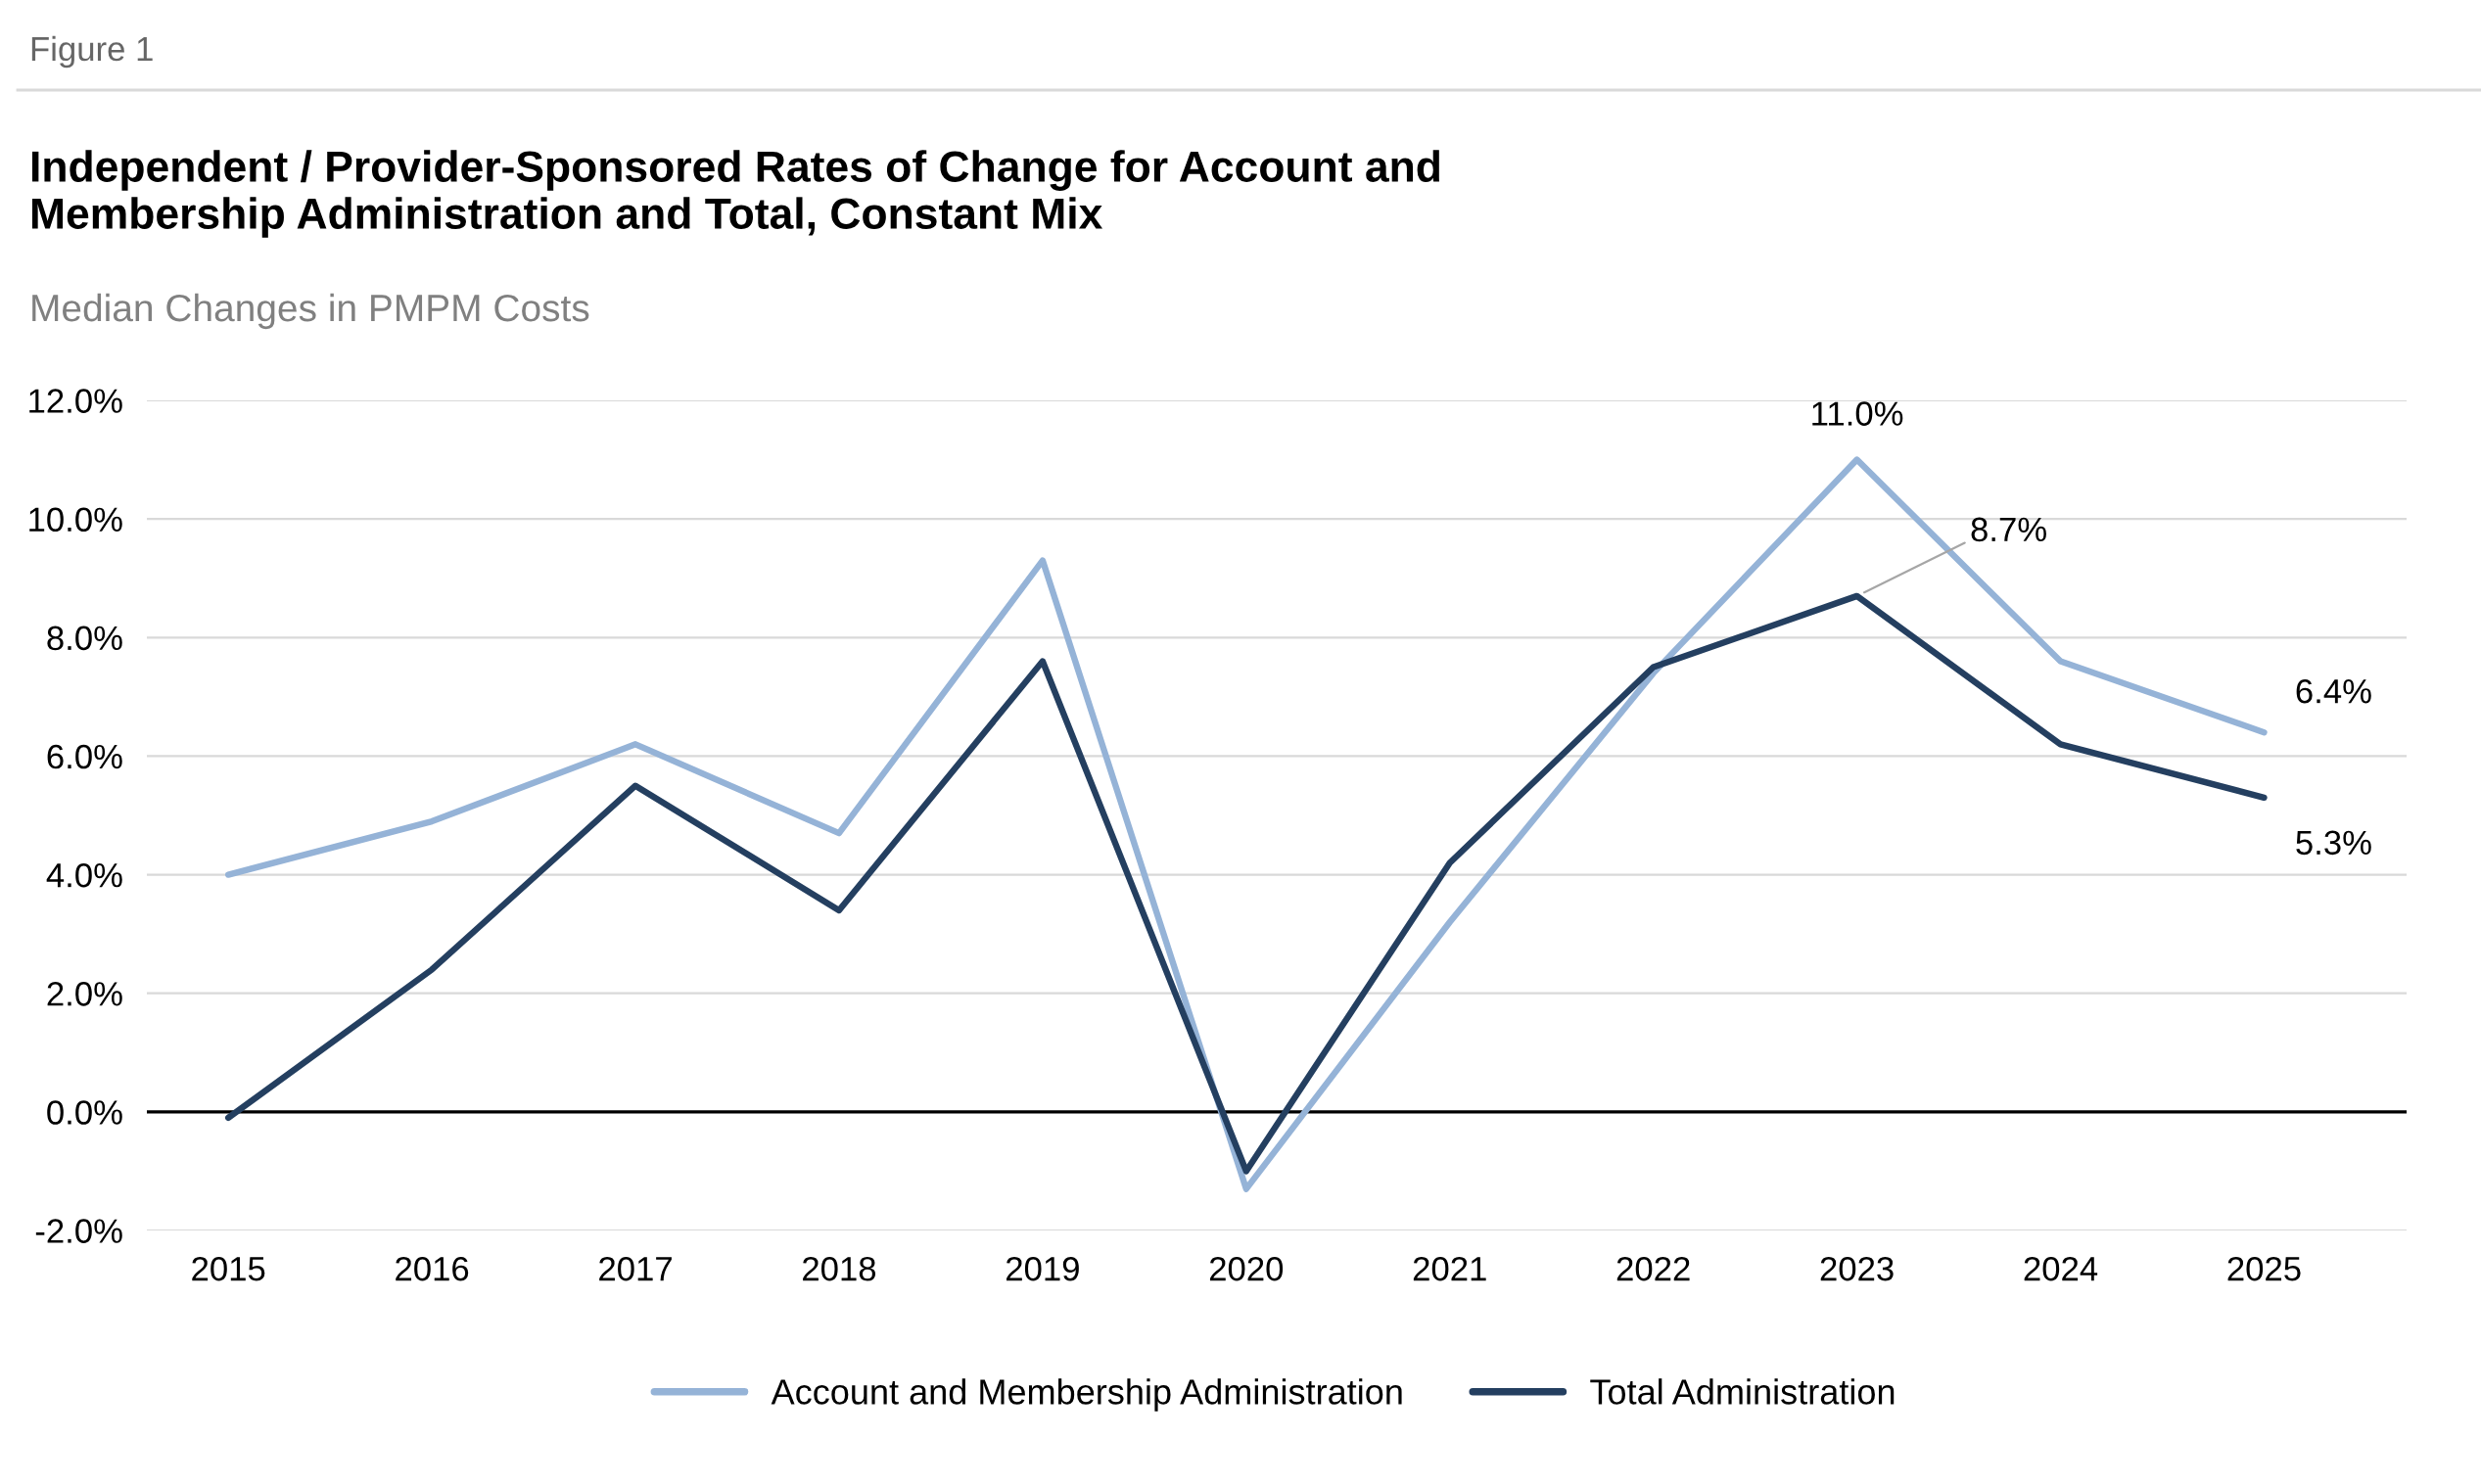 This screenshot has height=1484, width=2481. I want to click on legend-label: Total Administration, so click(1742, 1391).